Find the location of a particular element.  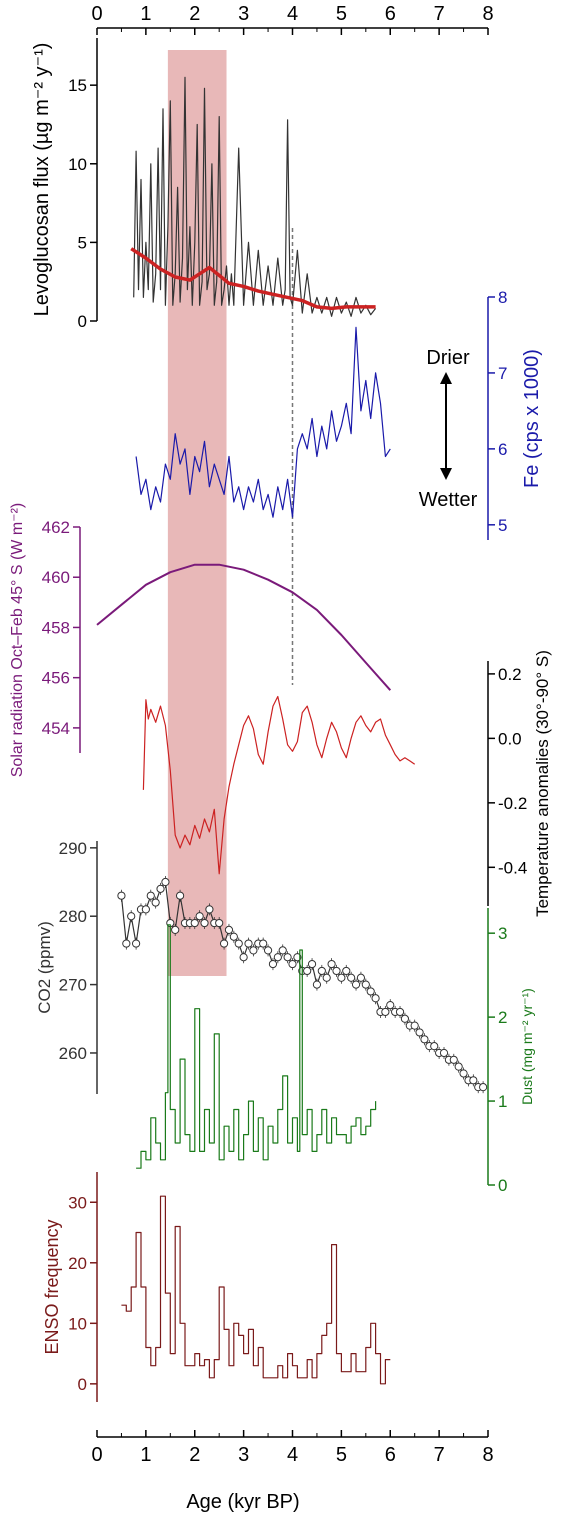

solar-tick-label: 458 is located at coordinates (56, 627).